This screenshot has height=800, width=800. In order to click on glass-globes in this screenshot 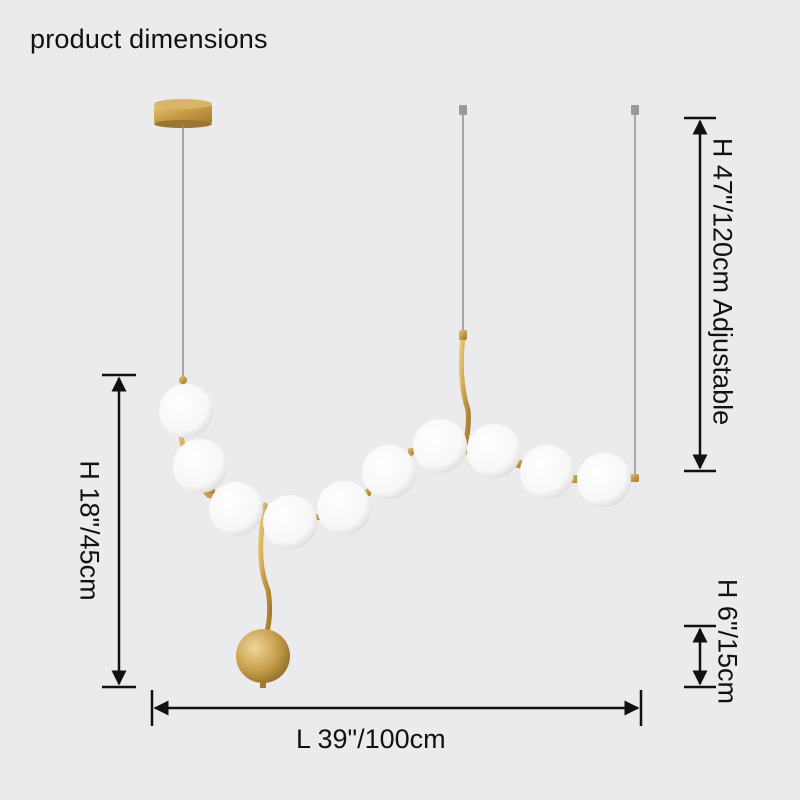, I will do `click(395, 466)`.